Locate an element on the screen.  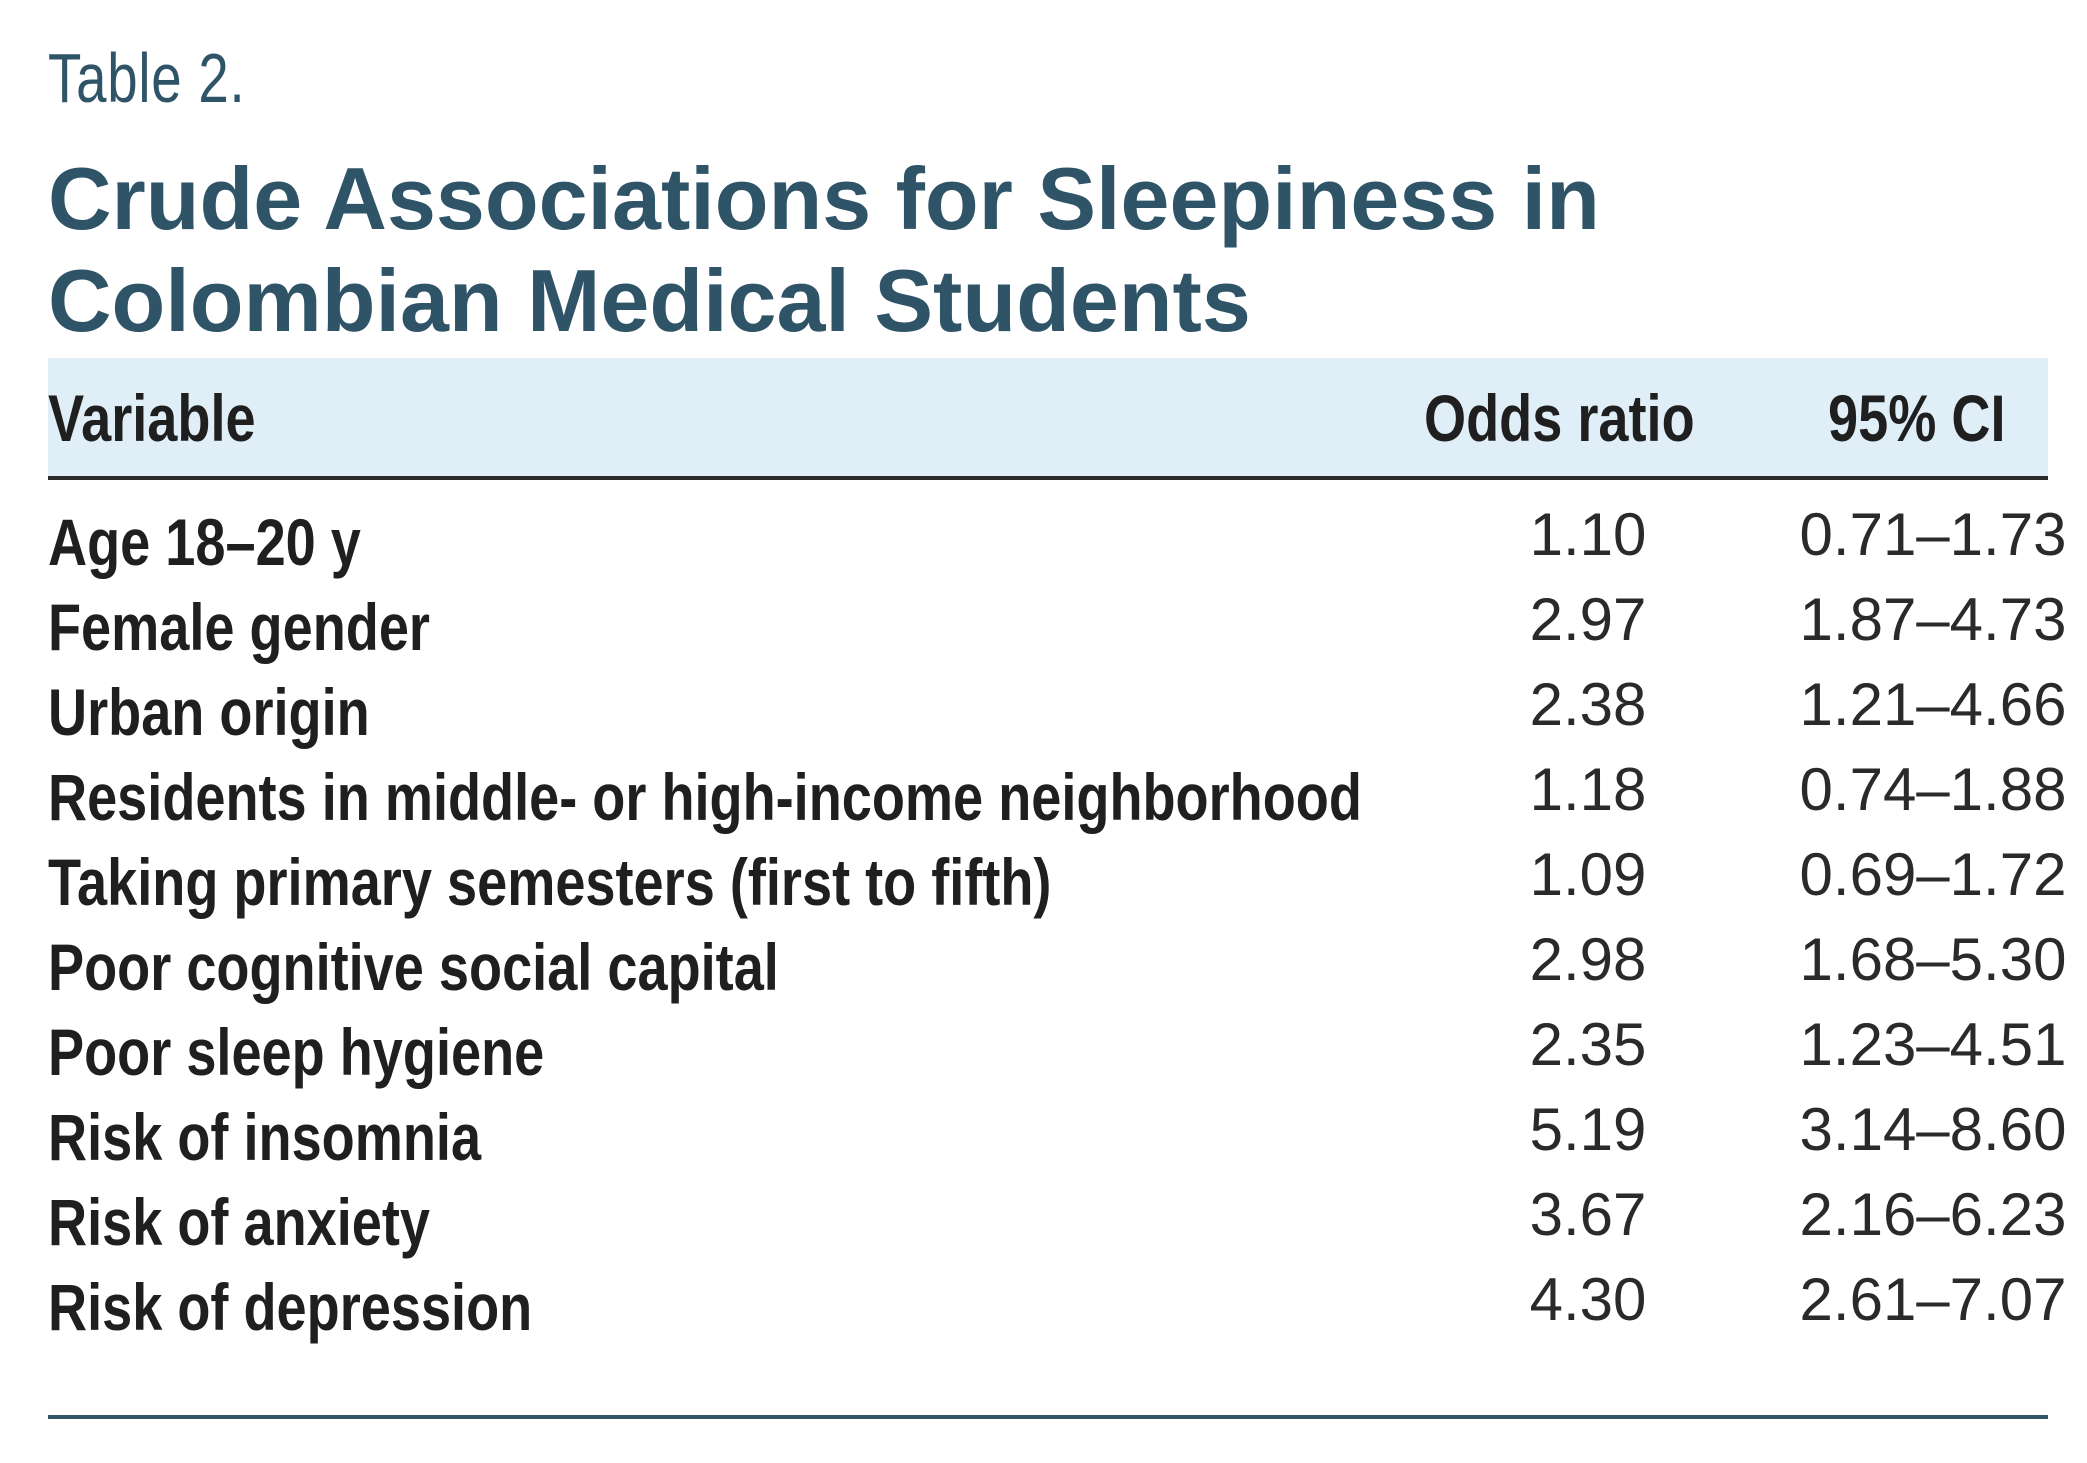
cell-variable: Female gender is located at coordinates (239, 627).